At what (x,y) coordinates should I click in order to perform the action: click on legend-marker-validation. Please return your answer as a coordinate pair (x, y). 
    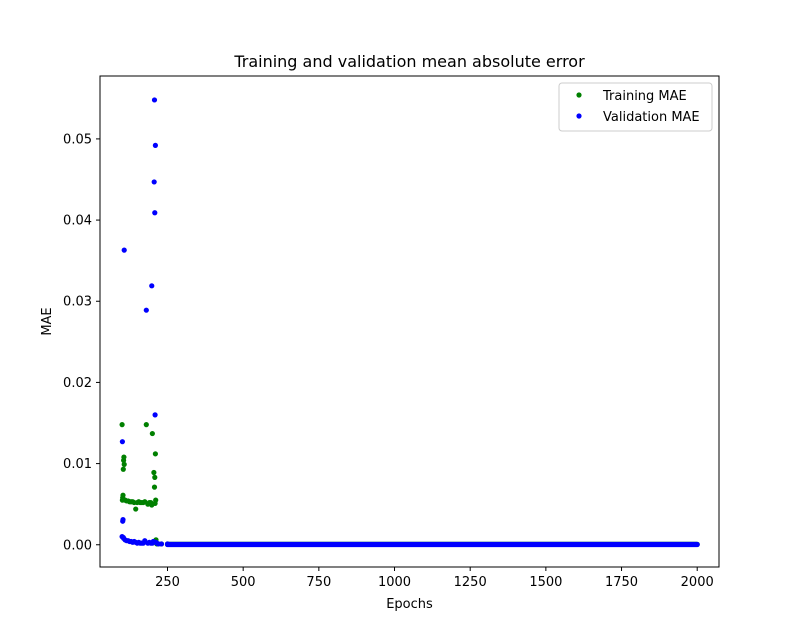
    Looking at the image, I should click on (579, 116).